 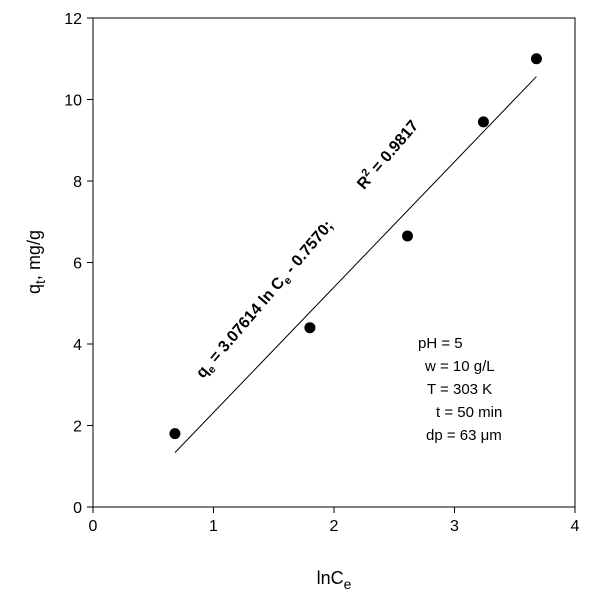 What do you see at coordinates (77, 427) in the screenshot?
I see `y-tick-label: 2` at bounding box center [77, 427].